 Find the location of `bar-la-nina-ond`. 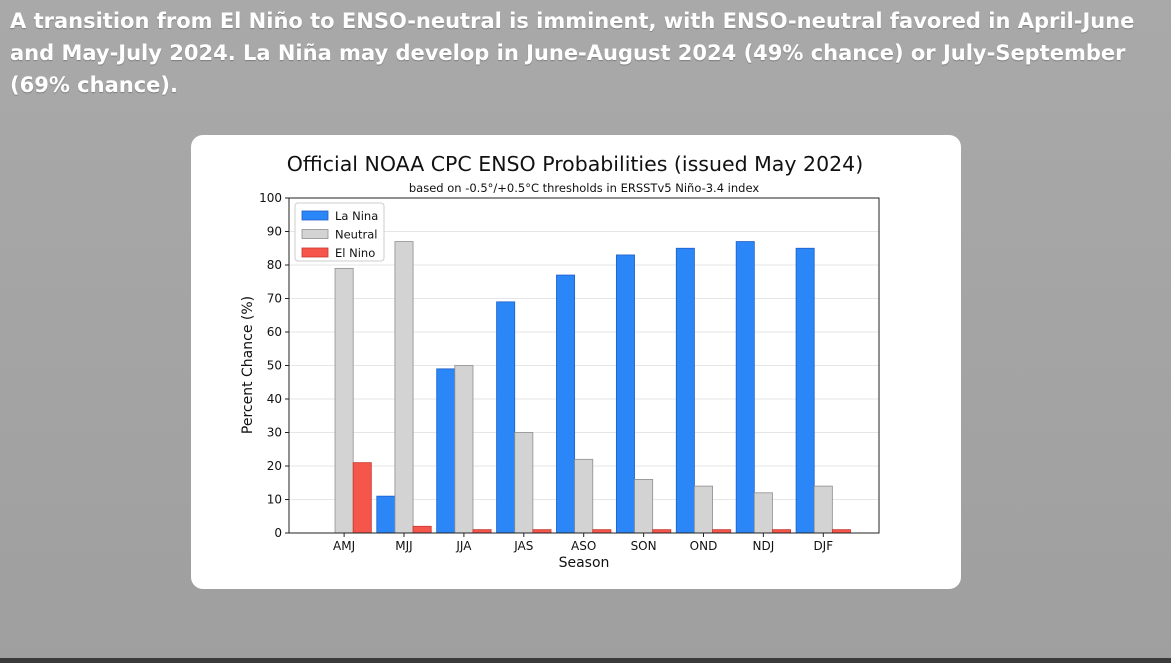

bar-la-nina-ond is located at coordinates (685, 390).